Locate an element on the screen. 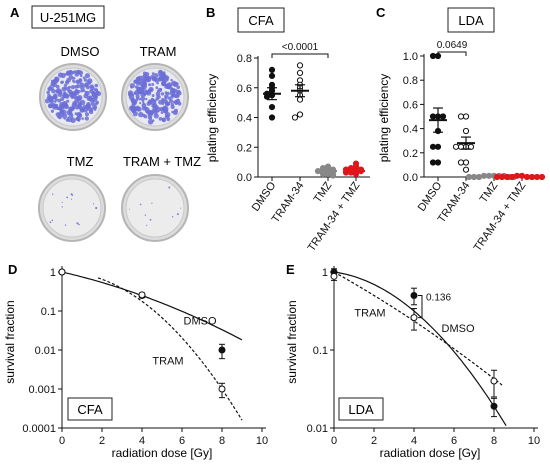 The image size is (550, 467). chart-b-ylabel: plating efficiency is located at coordinates (212, 118).